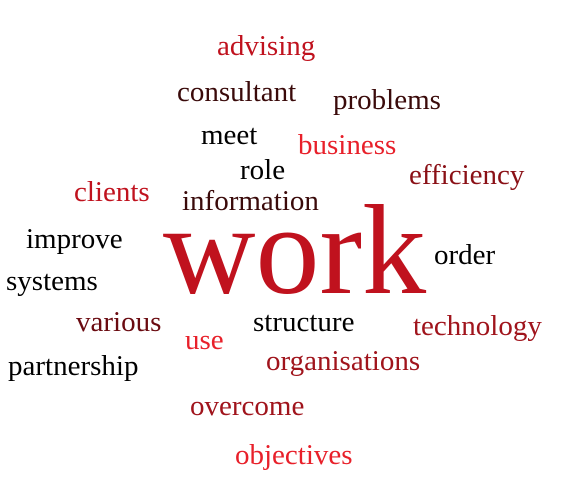 The height and width of the screenshot is (498, 582). What do you see at coordinates (294, 455) in the screenshot?
I see `word-objectives: objectives` at bounding box center [294, 455].